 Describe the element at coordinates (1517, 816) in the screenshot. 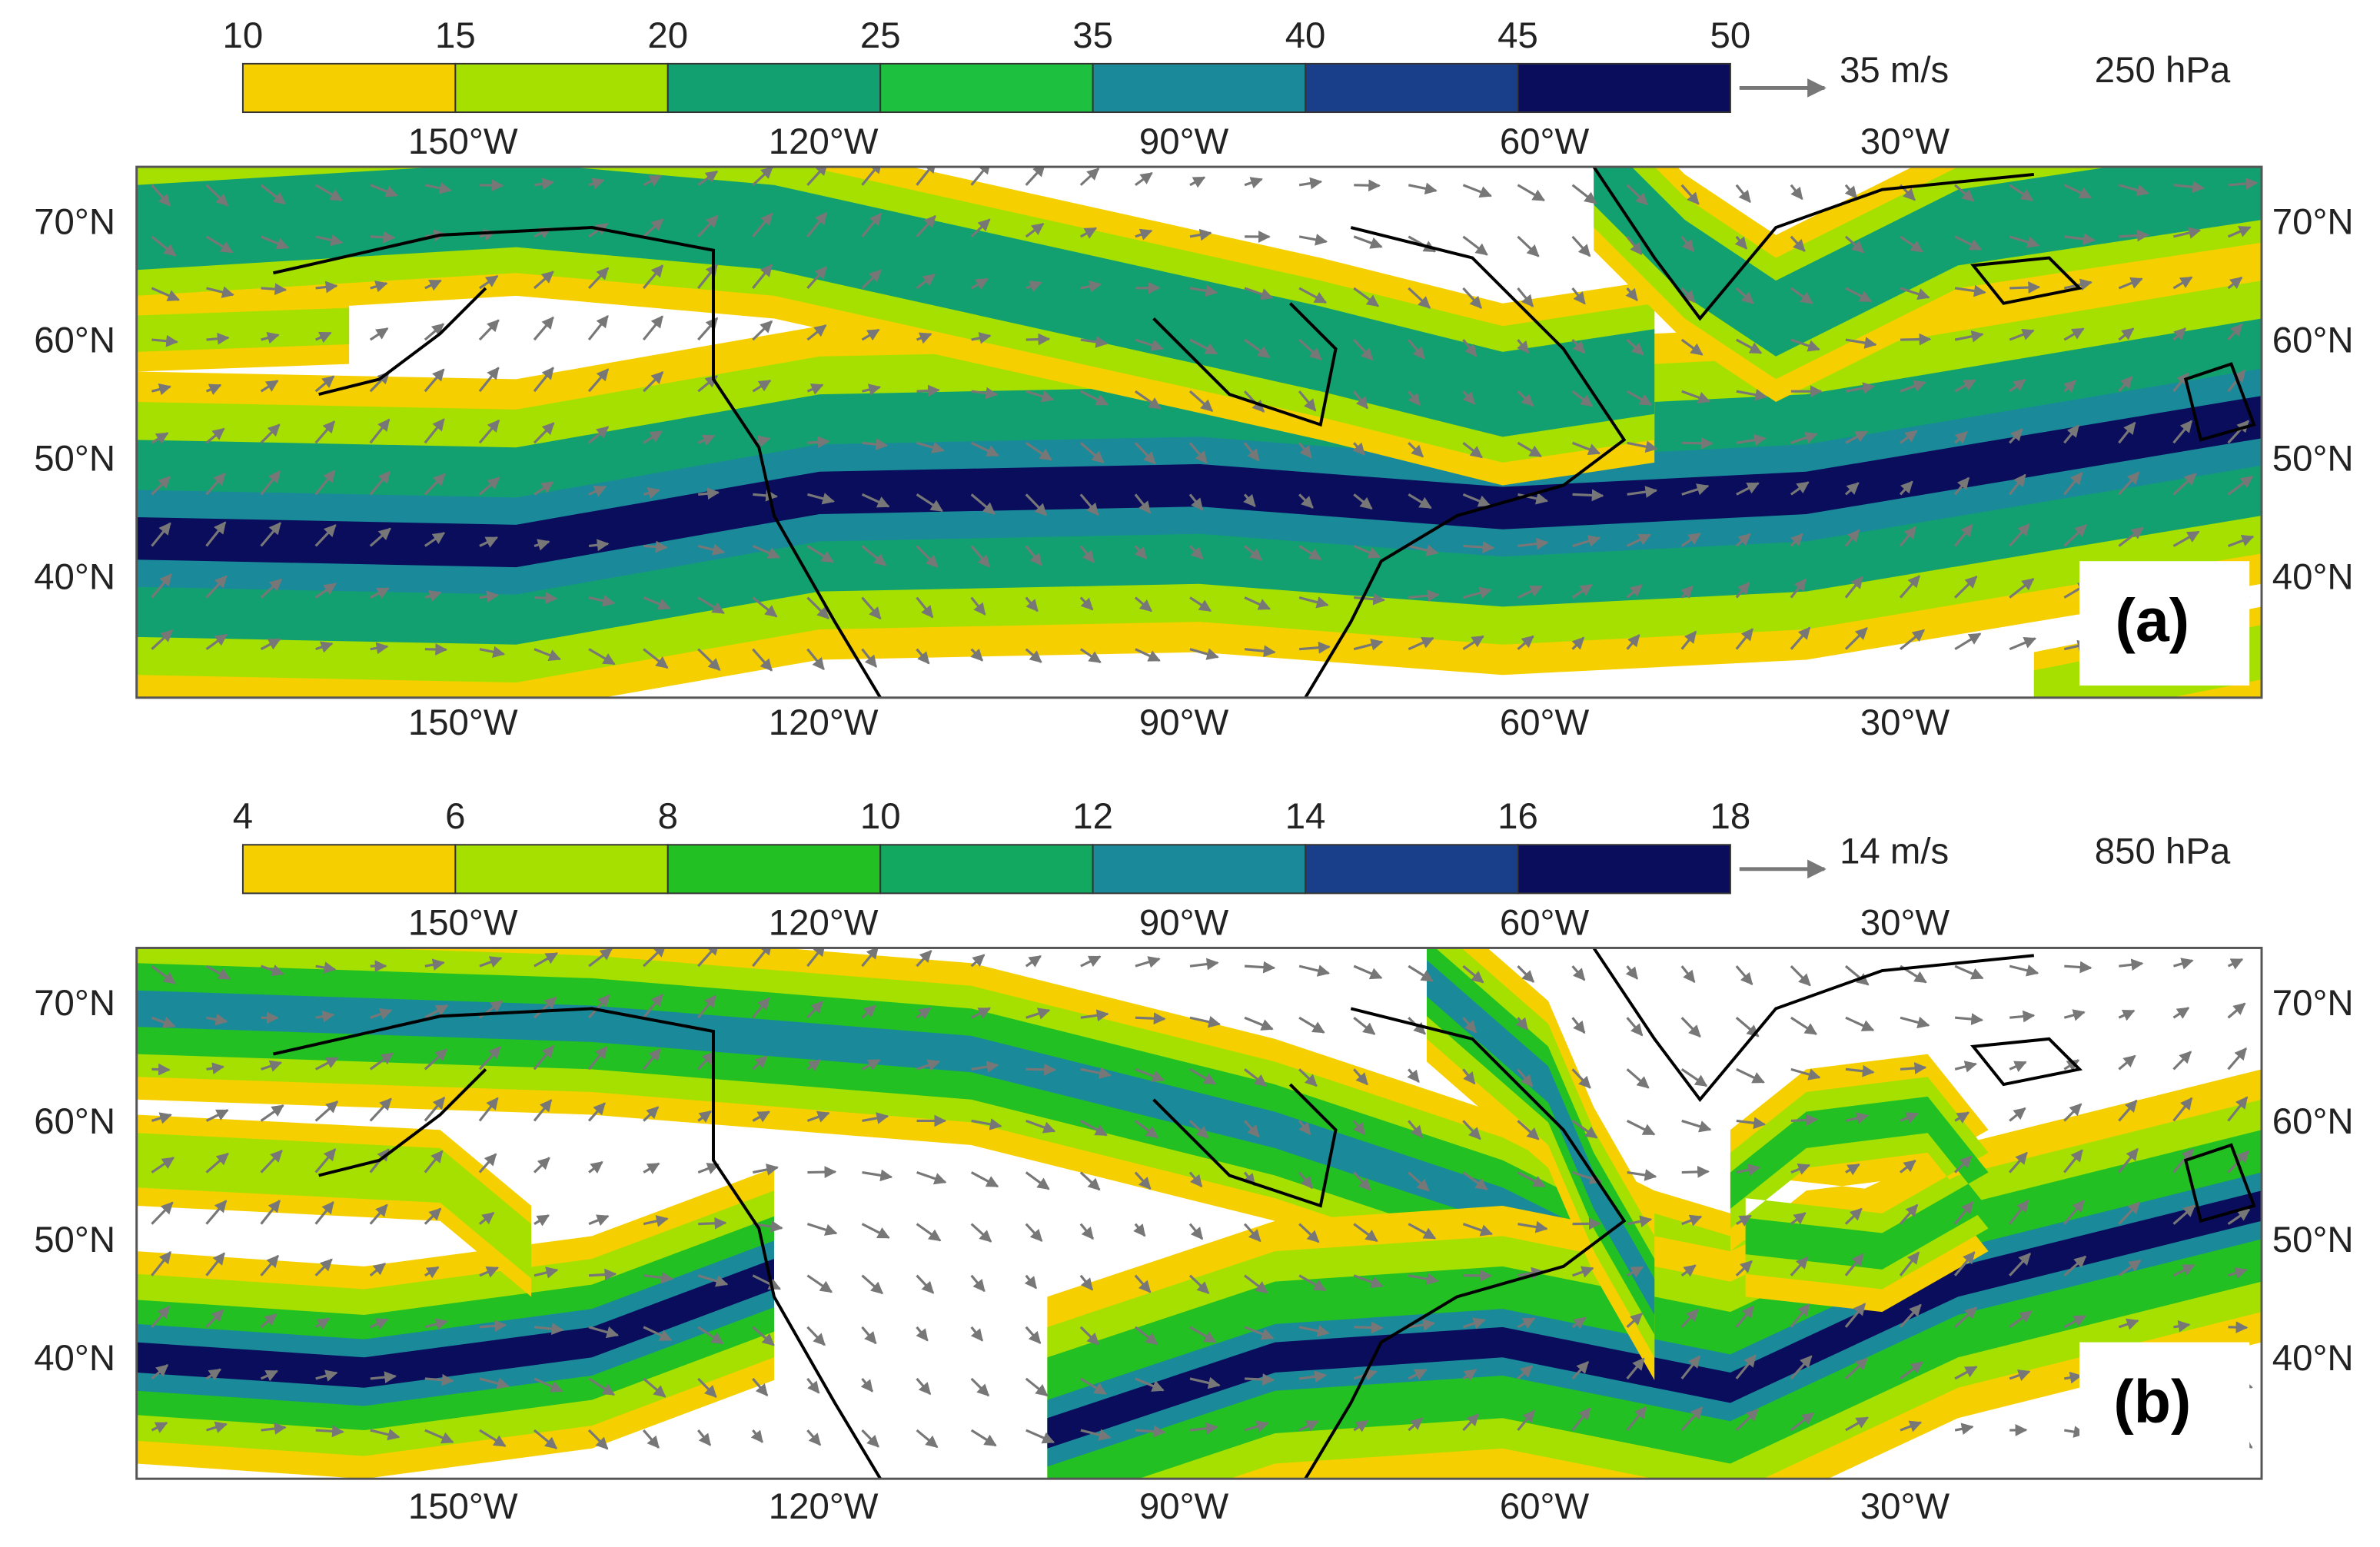

I see `colorbar-tick-label: 16` at that location.